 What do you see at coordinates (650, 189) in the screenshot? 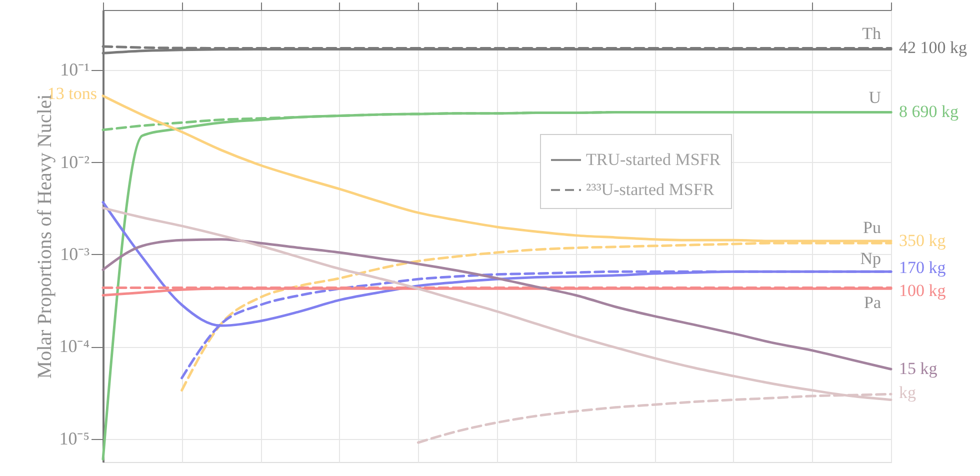
I see `legend-label: ²³³U-started MSFR` at bounding box center [650, 189].